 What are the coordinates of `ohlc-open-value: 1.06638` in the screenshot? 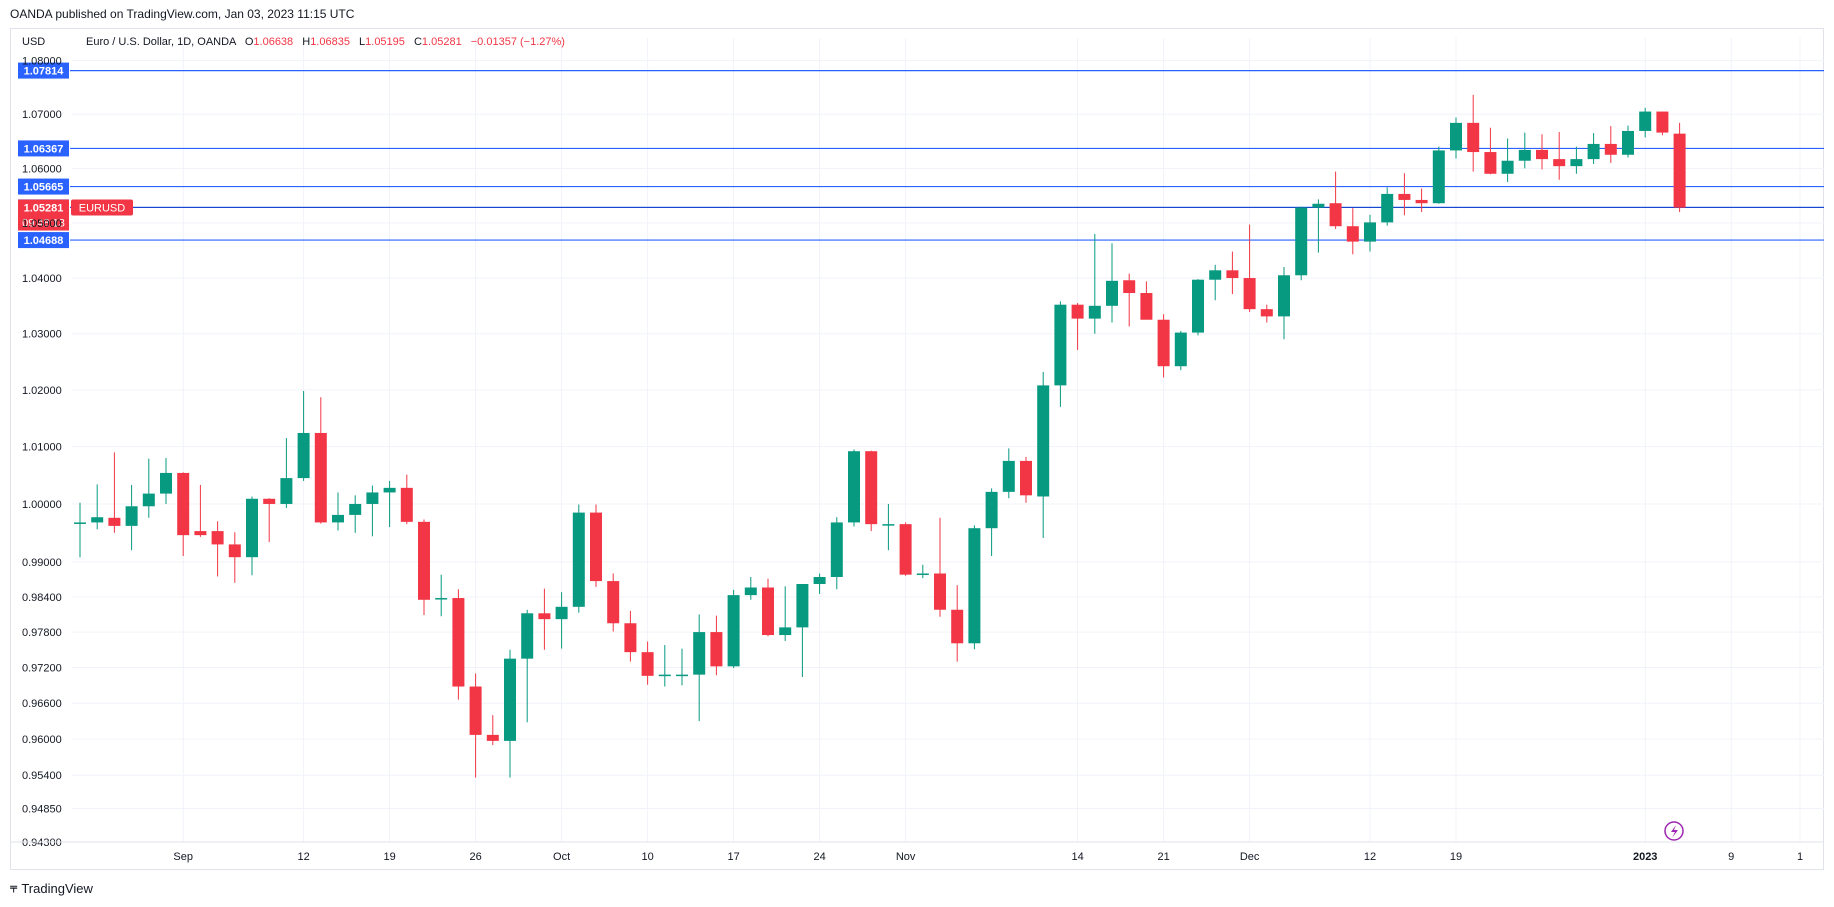 It's located at (273, 42).